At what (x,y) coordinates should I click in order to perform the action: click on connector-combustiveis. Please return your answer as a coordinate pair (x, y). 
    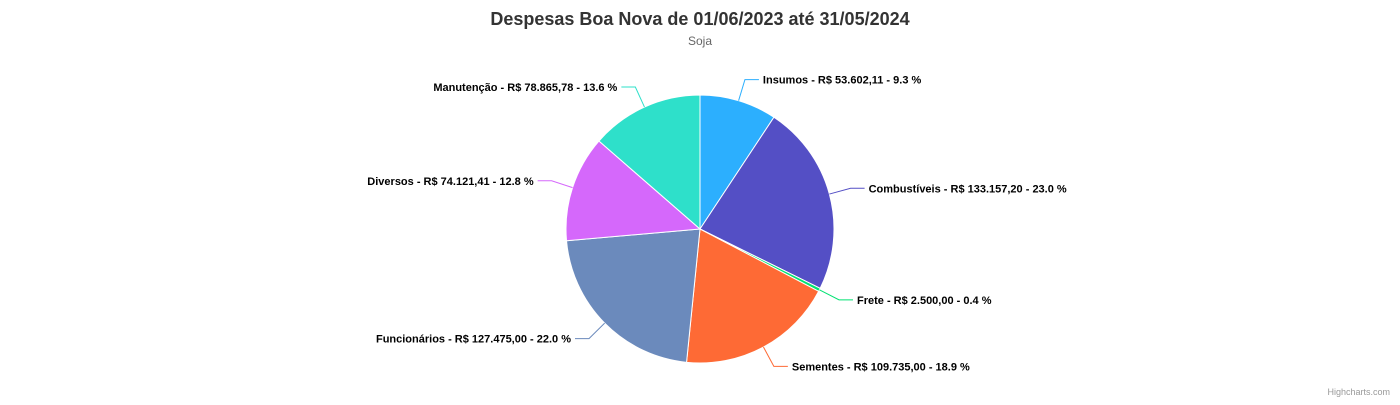
    Looking at the image, I should click on (847, 191).